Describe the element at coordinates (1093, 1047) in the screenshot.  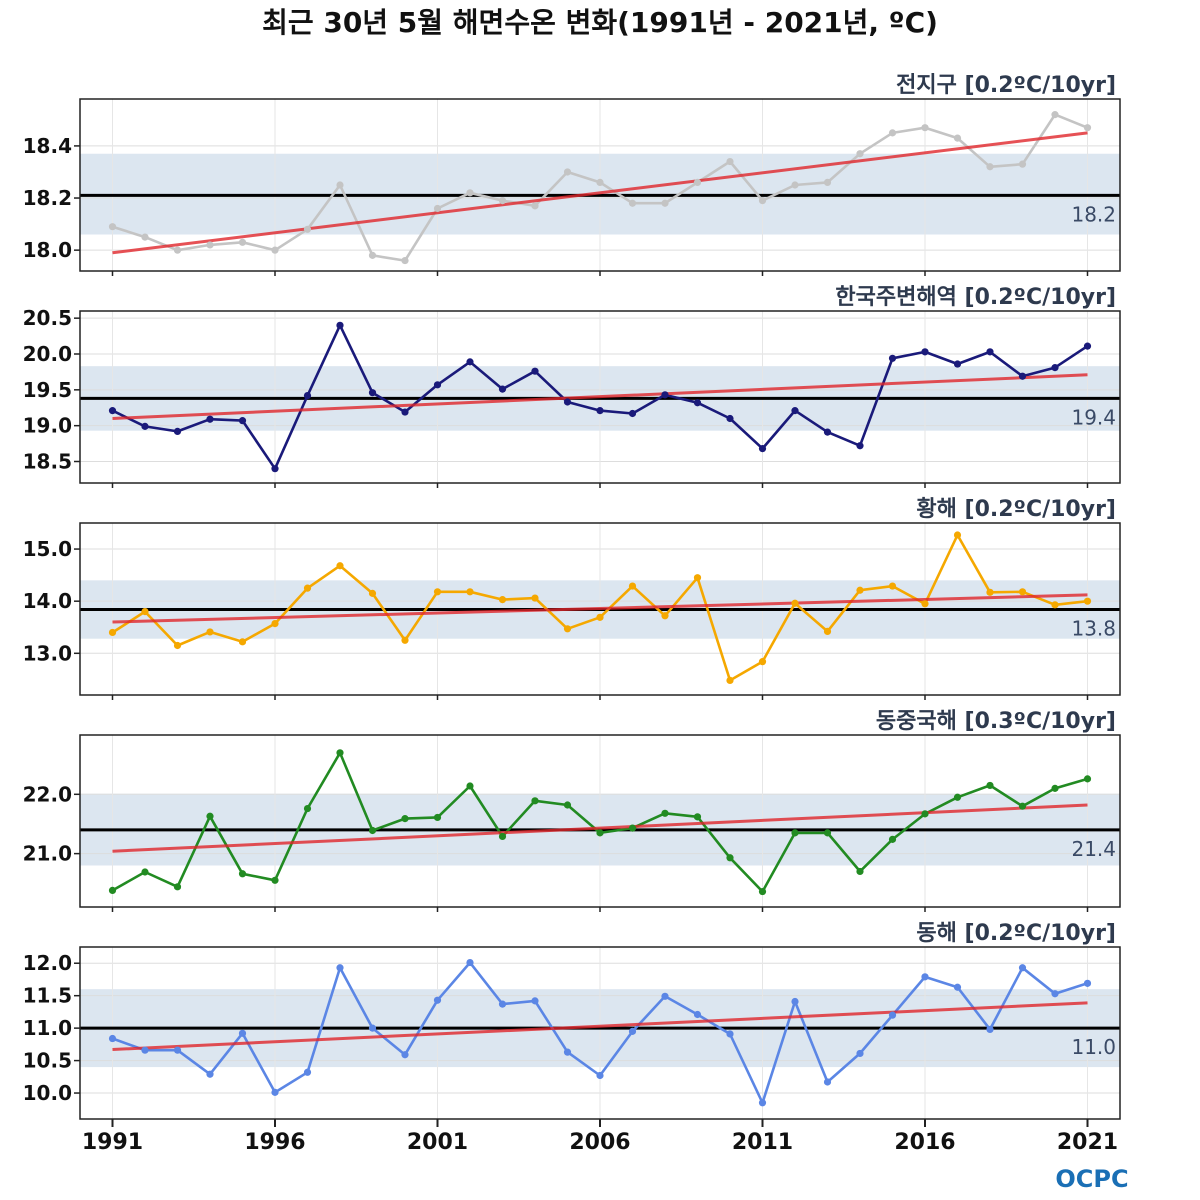
I see `mean-label: 11.0` at that location.